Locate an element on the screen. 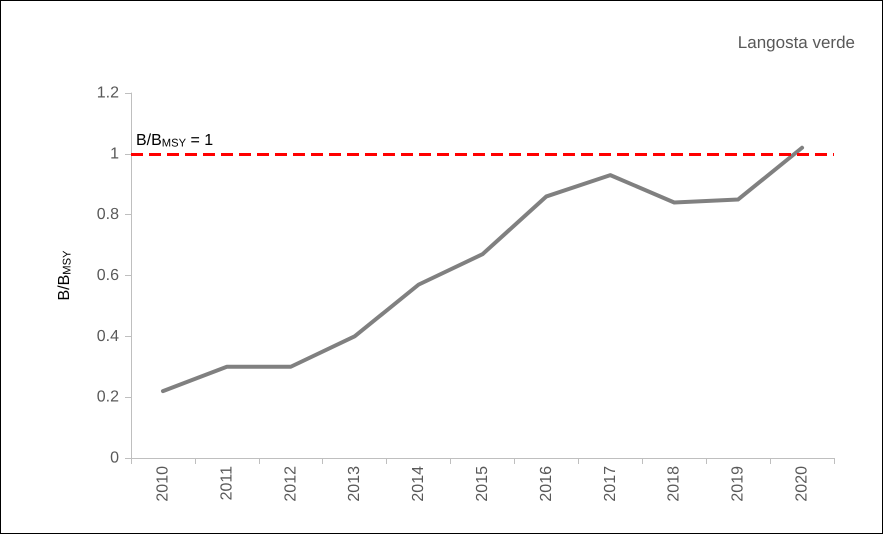 The image size is (883, 534). y-tick-label: 0.2 is located at coordinates (108, 397).